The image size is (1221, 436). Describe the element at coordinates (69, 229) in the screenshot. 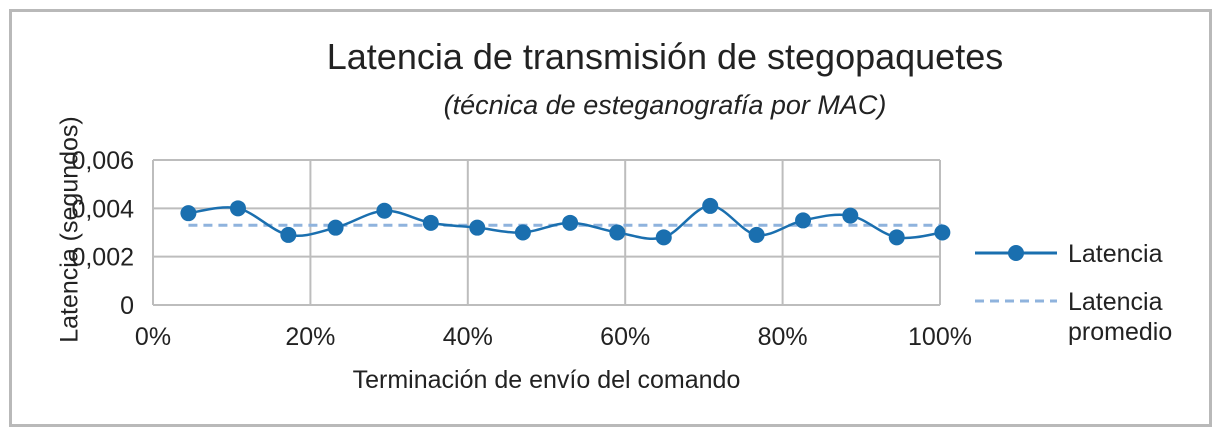

I see `y-axis-title: Latencia (segundos)` at that location.